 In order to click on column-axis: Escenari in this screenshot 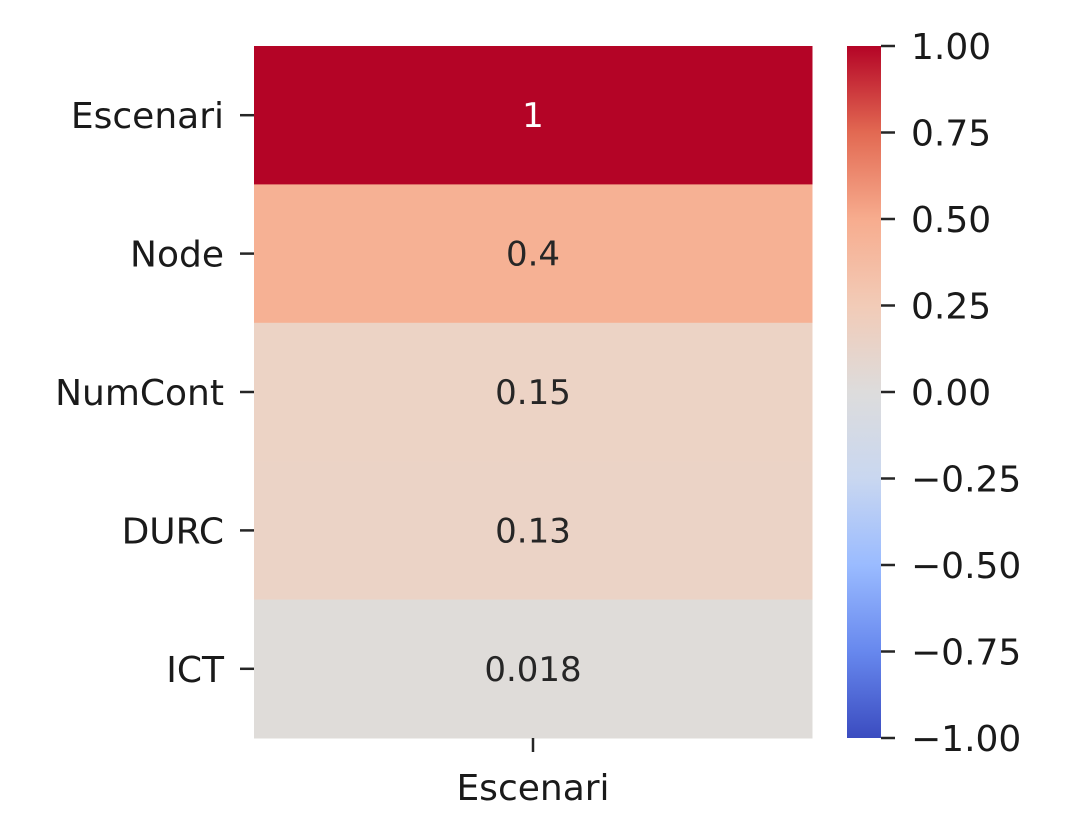, I will do `click(532, 773)`.